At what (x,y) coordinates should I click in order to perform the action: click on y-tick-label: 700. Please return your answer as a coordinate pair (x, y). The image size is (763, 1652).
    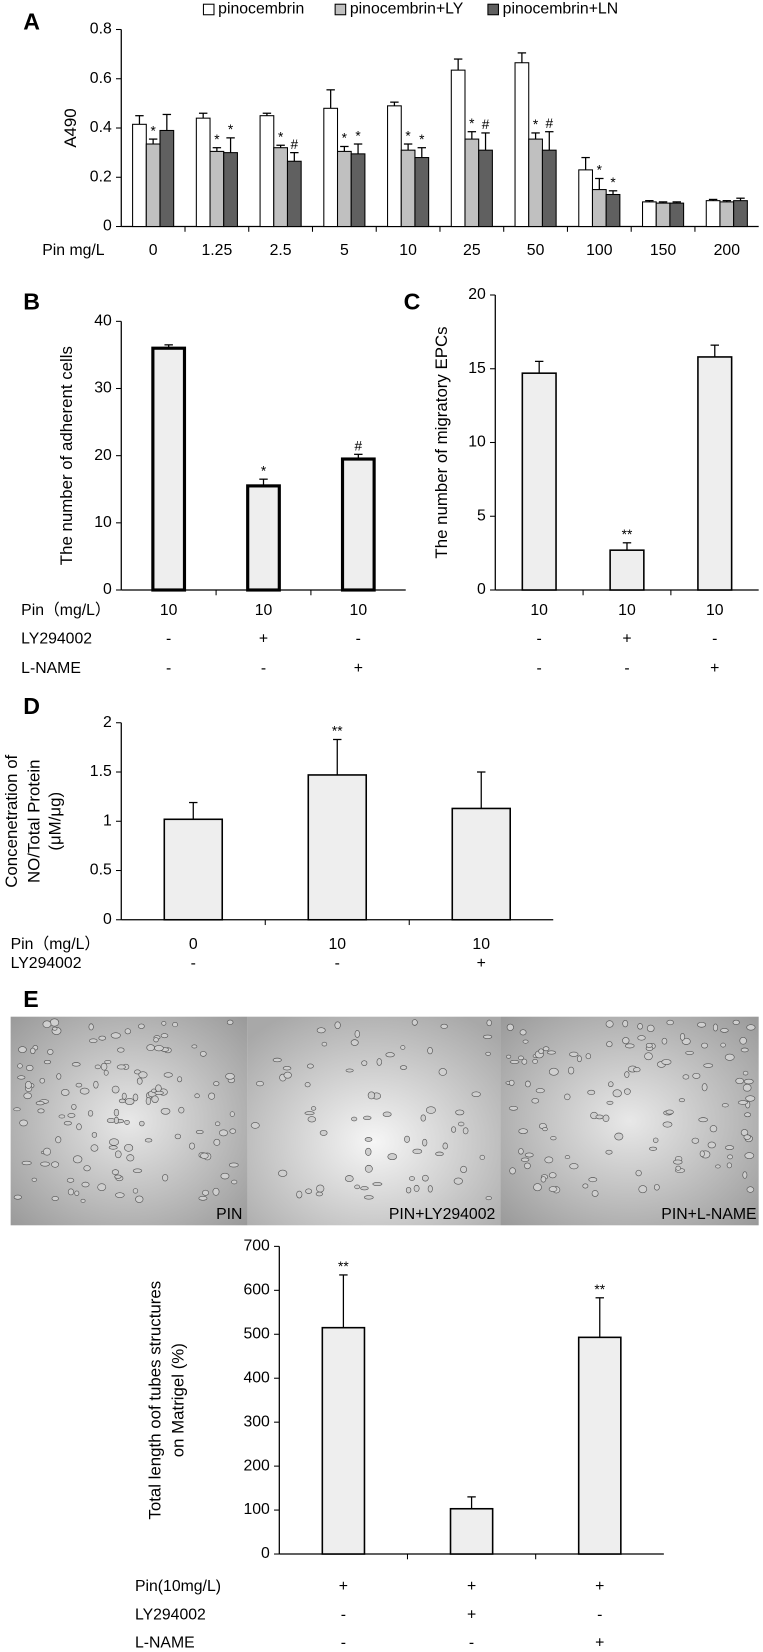
    Looking at the image, I should click on (256, 1246).